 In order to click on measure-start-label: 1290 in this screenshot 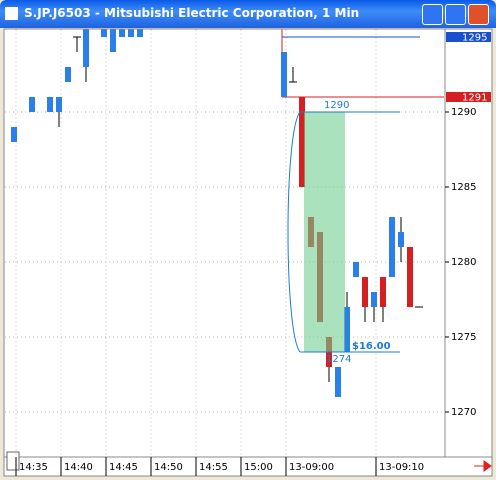, I will do `click(336, 105)`.